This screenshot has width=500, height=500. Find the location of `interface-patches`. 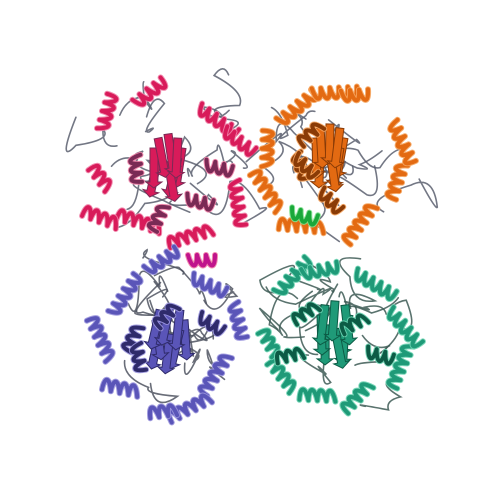

interface-patches is located at coordinates (253, 236).